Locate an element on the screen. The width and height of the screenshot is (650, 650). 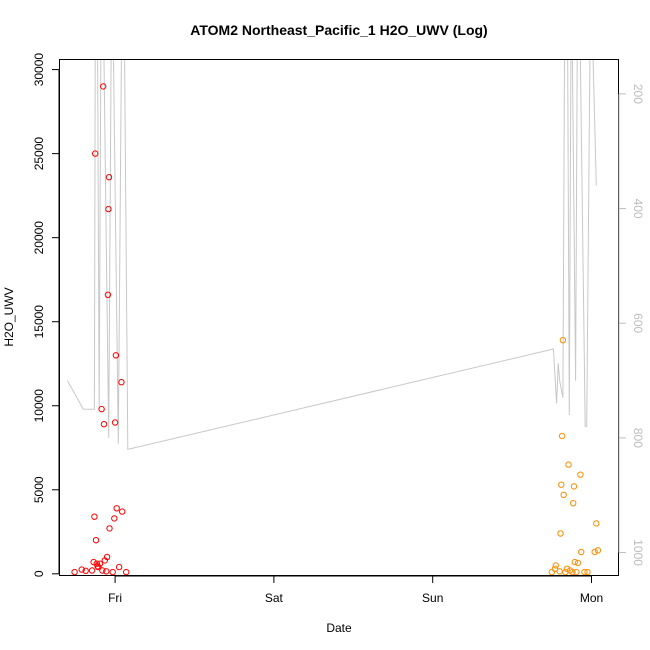
chart-title: ATOM2 Northeast_Pacific_1 H2O_UWV (Log) is located at coordinates (338, 30).